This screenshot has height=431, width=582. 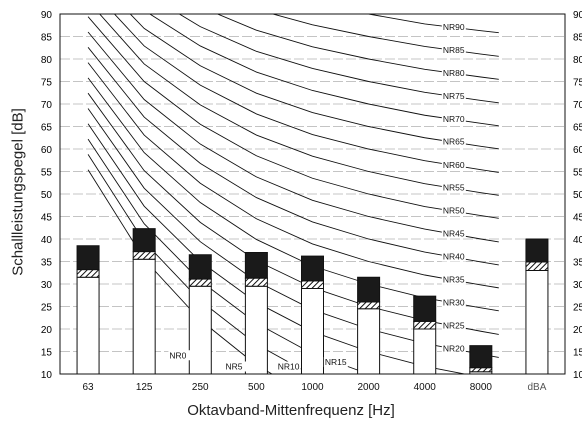 I want to click on y-tick-label-right: 35, so click(x=577, y=263).